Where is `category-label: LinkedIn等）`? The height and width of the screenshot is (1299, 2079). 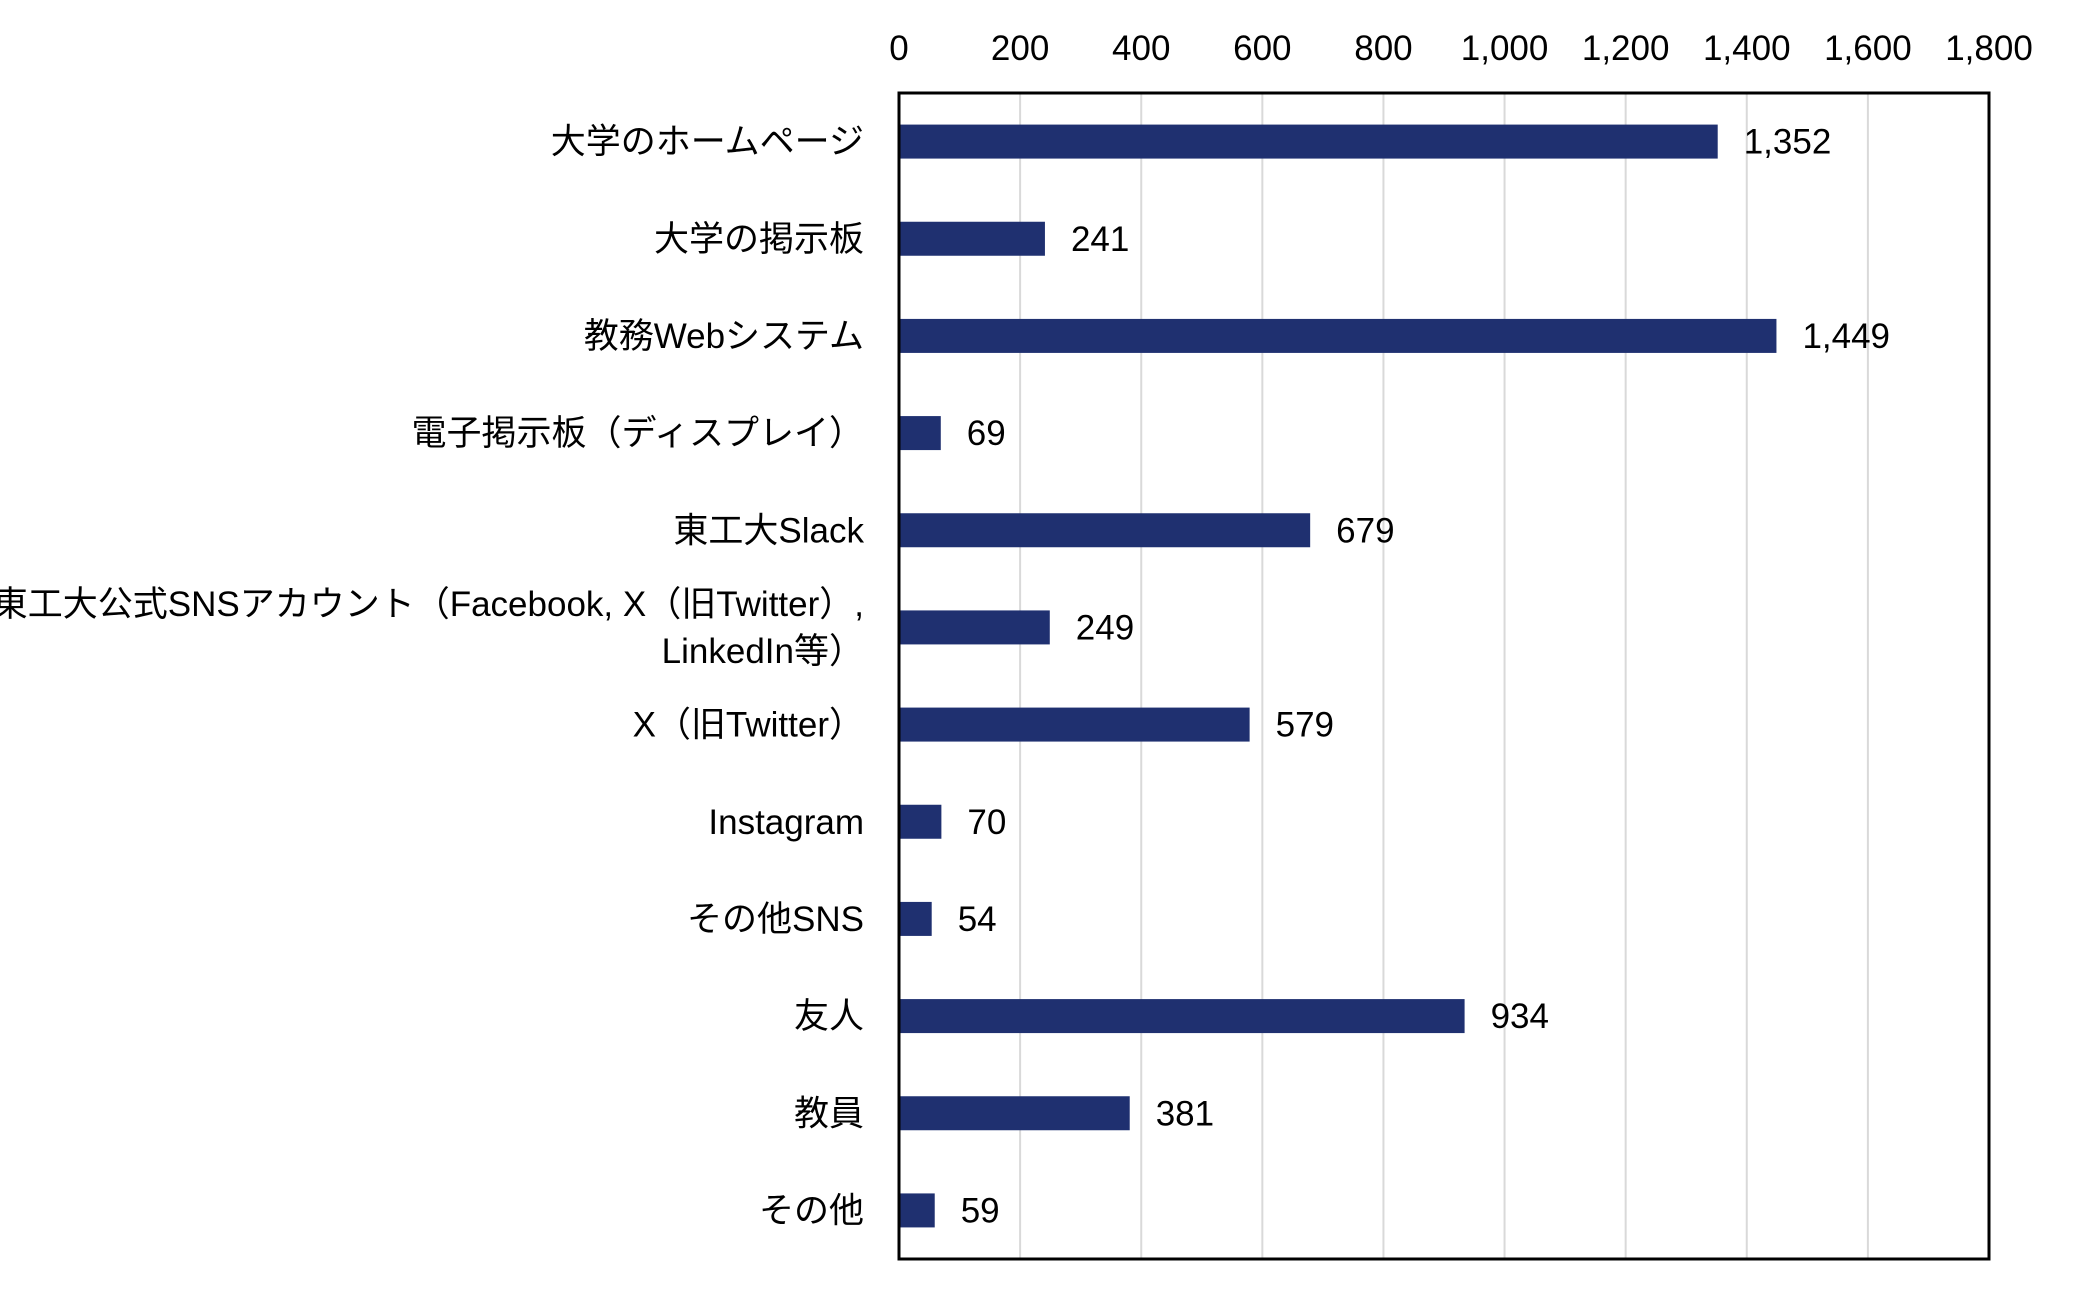 category-label: LinkedIn等） is located at coordinates (763, 651).